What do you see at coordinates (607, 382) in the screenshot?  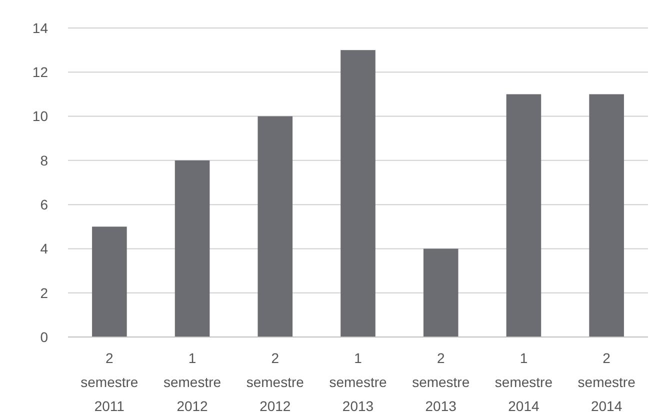 I see `x-tick-label: 2 semestre 2014` at bounding box center [607, 382].